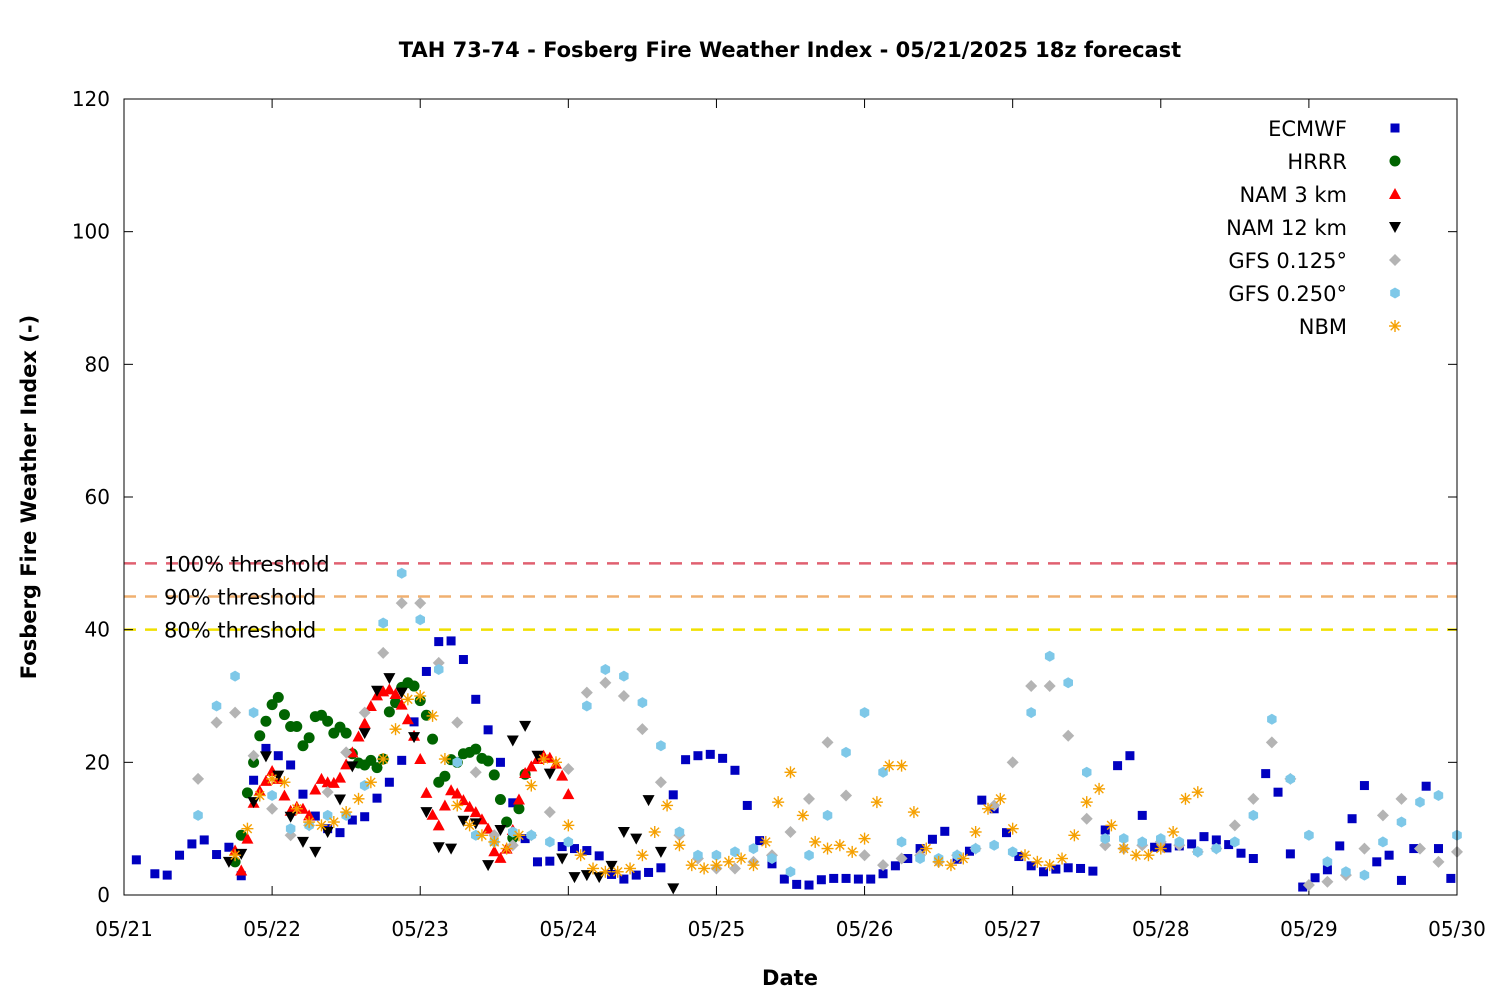 This screenshot has height=1000, width=1500. I want to click on y-tick-label: 120, so click(91, 99).